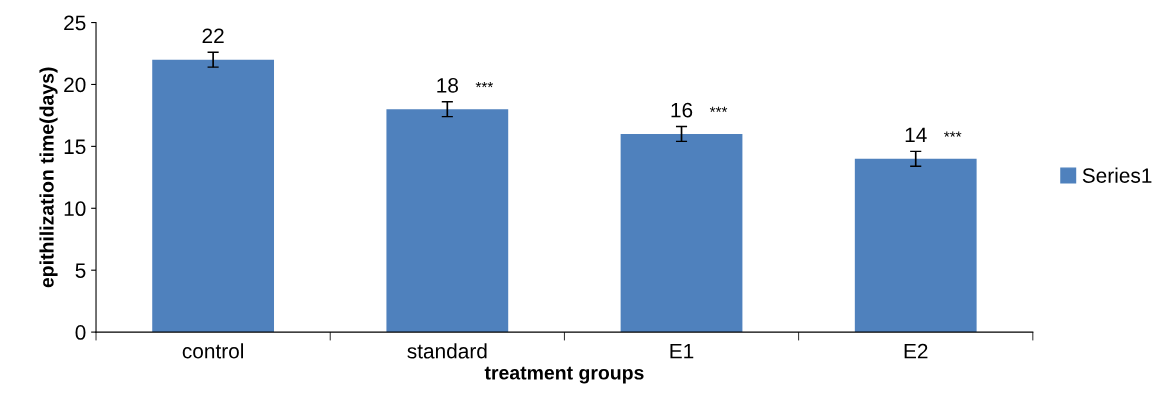 The image size is (1171, 410). I want to click on y-tick-label: 10, so click(75, 209).